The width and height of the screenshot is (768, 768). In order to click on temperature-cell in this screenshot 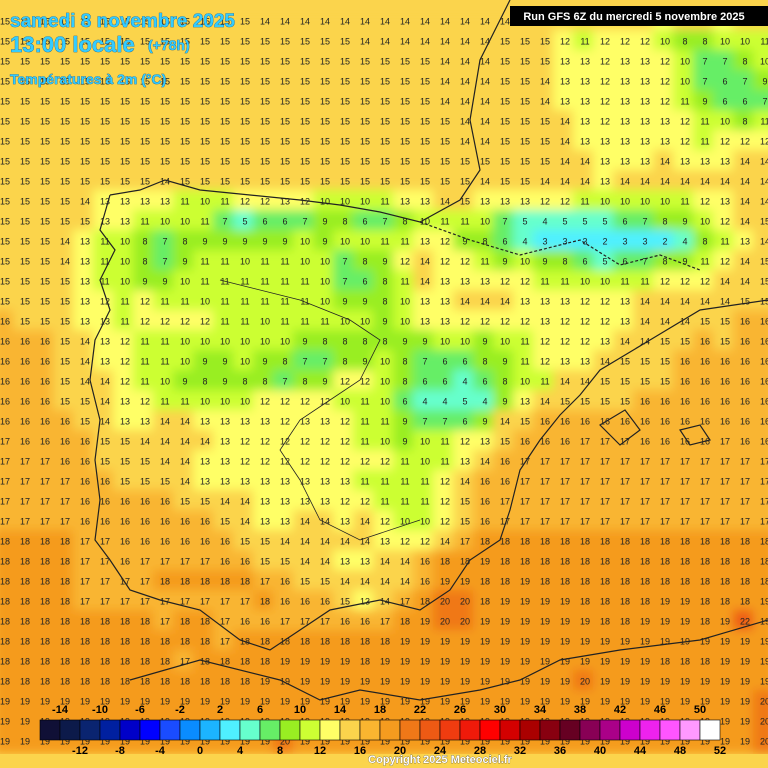, I will do `click(8, 262)`.